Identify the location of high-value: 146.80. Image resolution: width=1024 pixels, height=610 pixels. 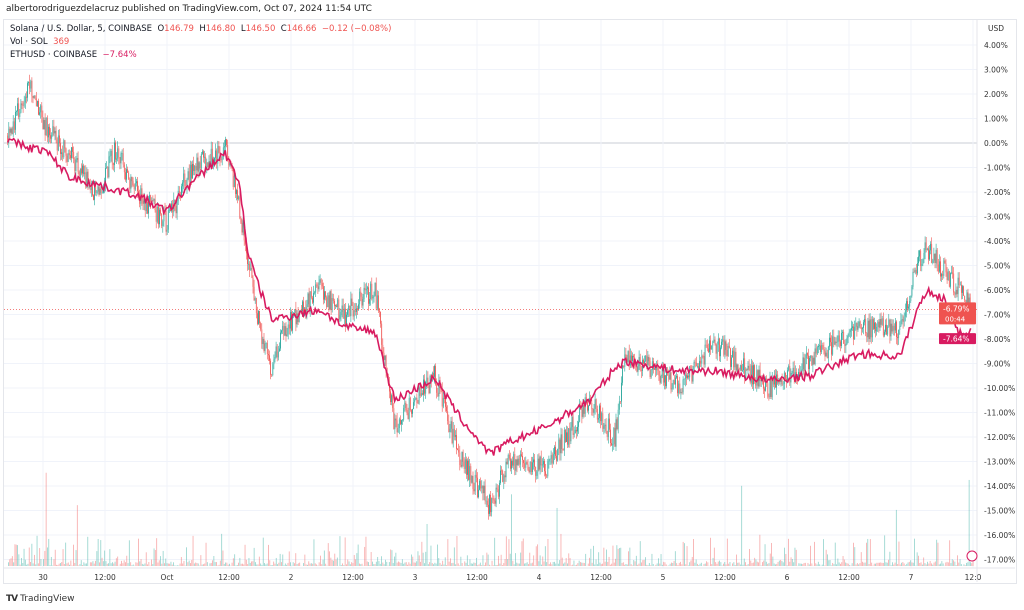
(220, 29).